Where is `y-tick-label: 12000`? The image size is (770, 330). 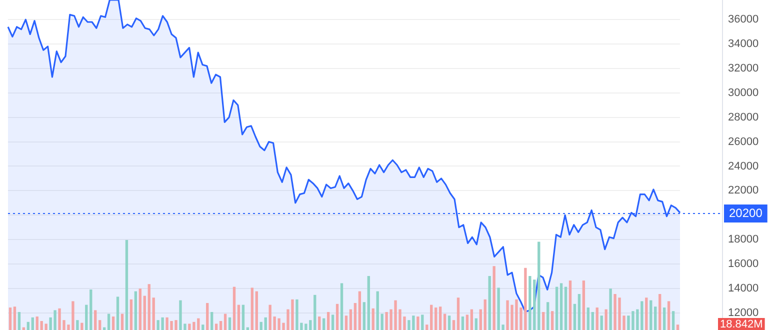 y-tick-label: 12000 is located at coordinates (743, 312).